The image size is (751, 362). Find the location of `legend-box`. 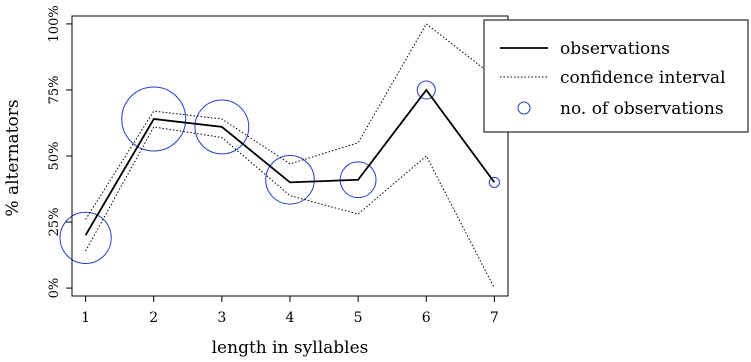

legend-box is located at coordinates (616, 76).